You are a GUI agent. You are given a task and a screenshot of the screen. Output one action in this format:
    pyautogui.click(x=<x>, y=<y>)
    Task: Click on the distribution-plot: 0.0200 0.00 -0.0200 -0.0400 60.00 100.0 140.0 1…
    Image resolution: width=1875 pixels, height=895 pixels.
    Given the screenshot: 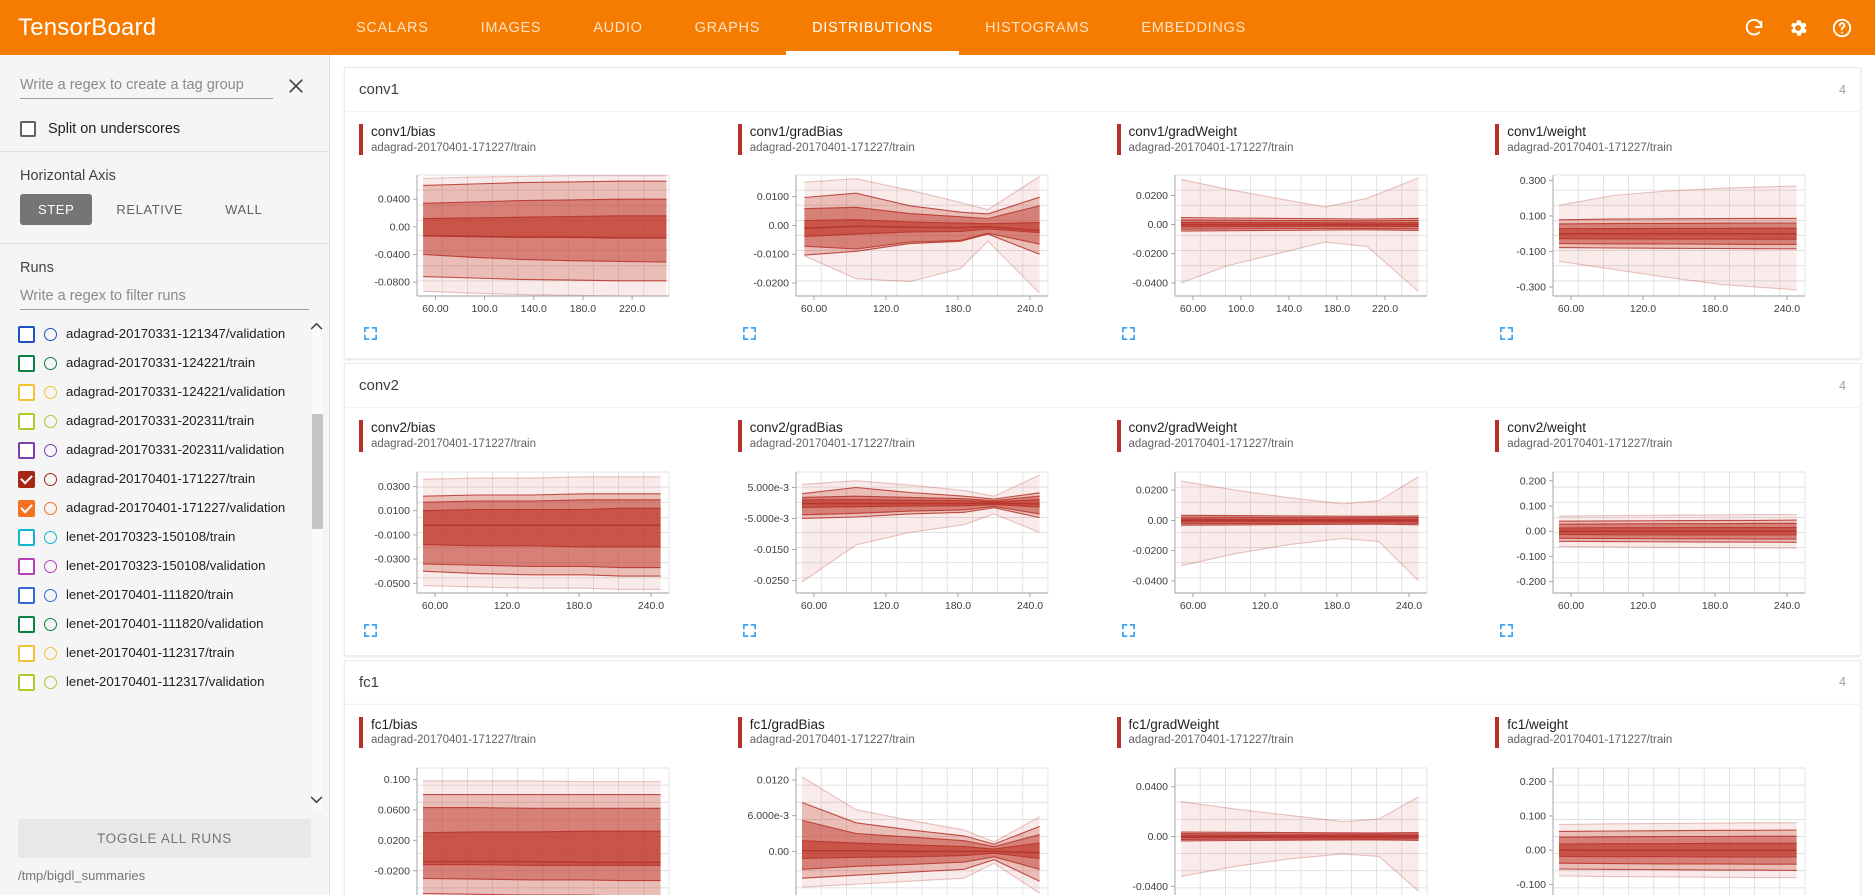 What is the action you would take?
    pyautogui.click(x=1277, y=242)
    